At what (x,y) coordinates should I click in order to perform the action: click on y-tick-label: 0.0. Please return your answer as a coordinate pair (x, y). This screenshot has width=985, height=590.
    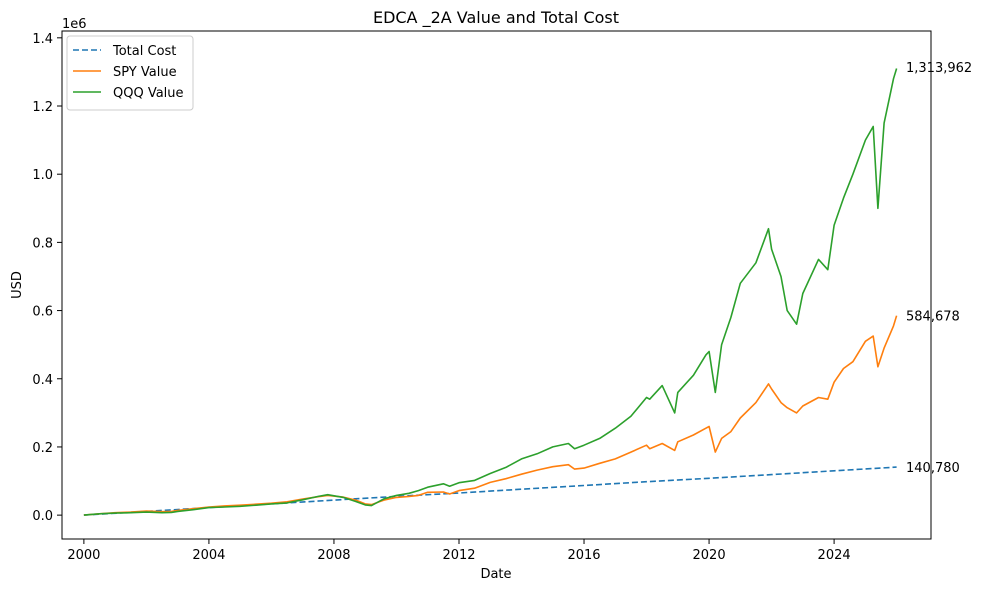
    Looking at the image, I should click on (42, 516).